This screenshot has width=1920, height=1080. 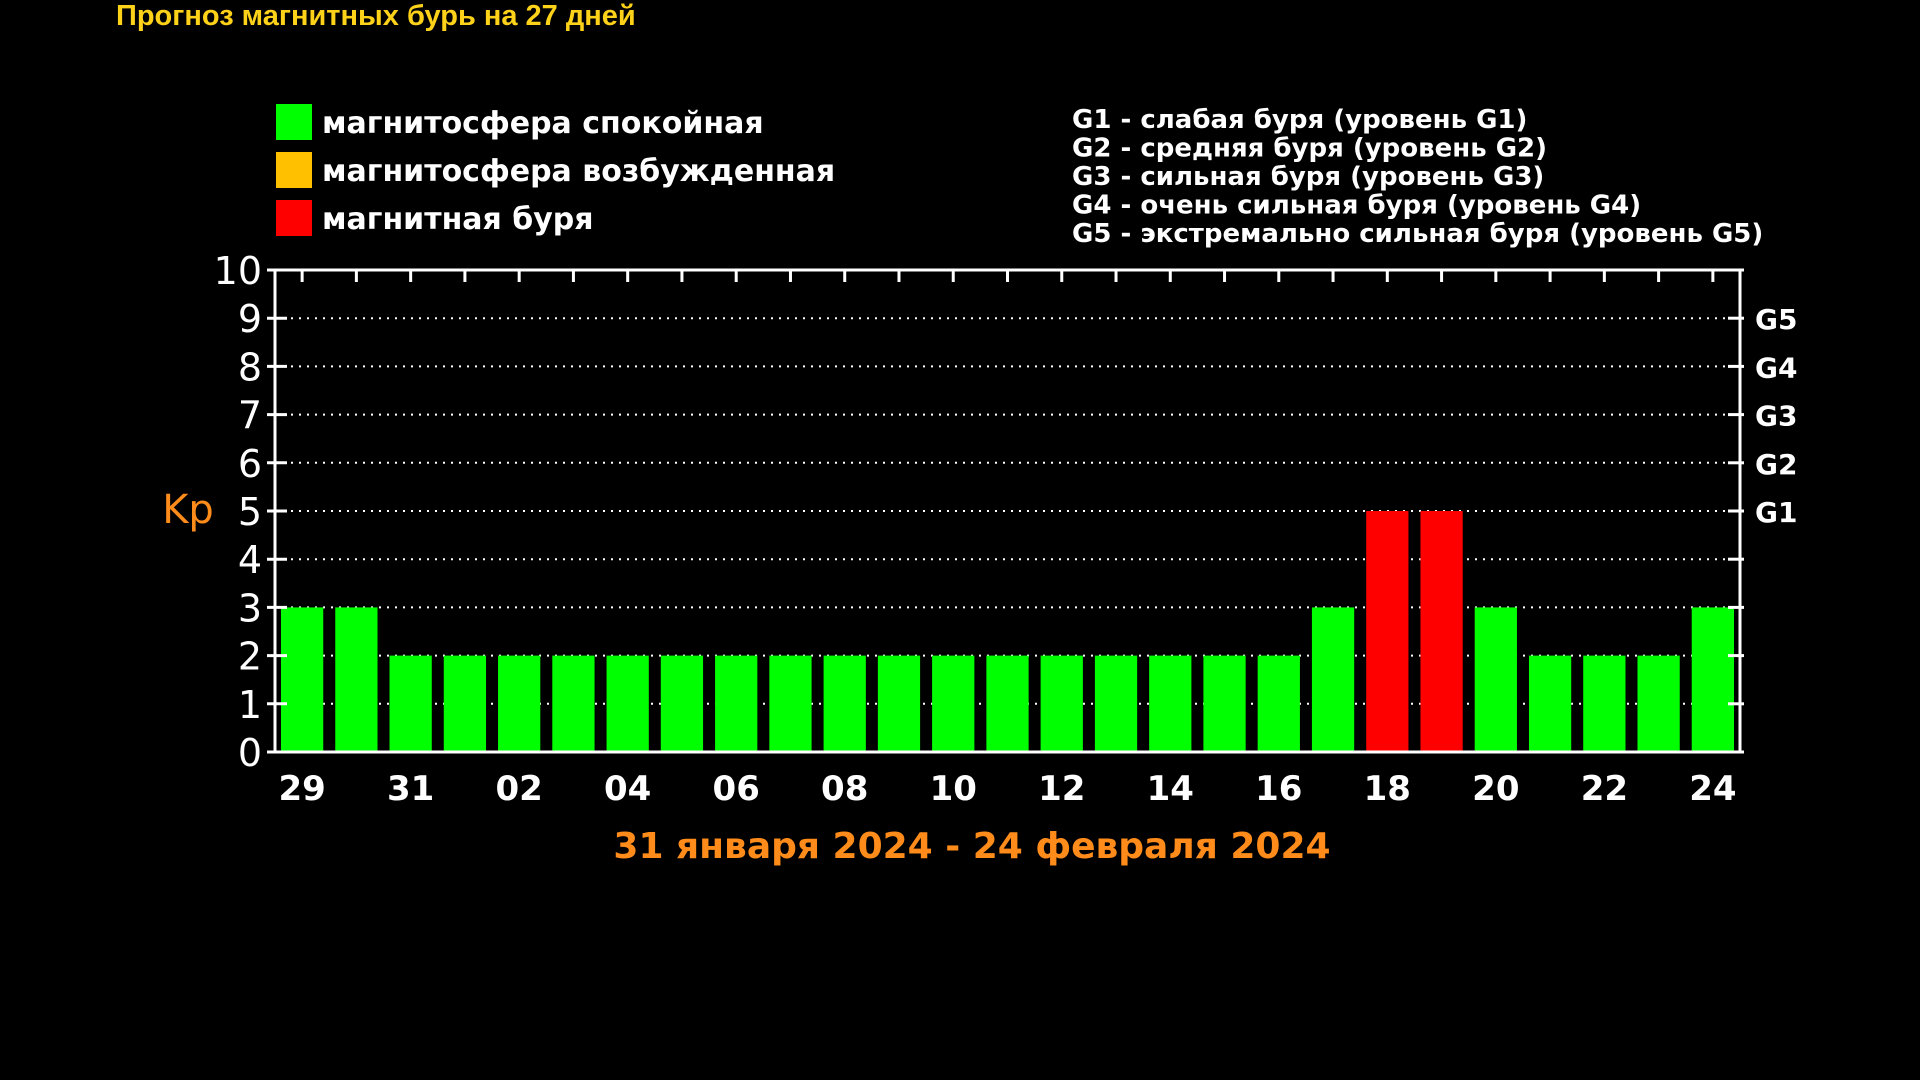 What do you see at coordinates (953, 789) in the screenshot?
I see `x-tick-label: 10` at bounding box center [953, 789].